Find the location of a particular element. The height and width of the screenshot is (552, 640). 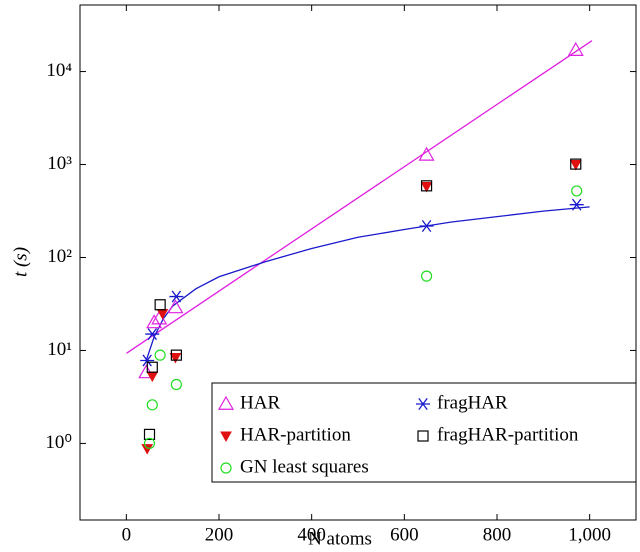

x-tick-label: 1,000 is located at coordinates (589, 534).